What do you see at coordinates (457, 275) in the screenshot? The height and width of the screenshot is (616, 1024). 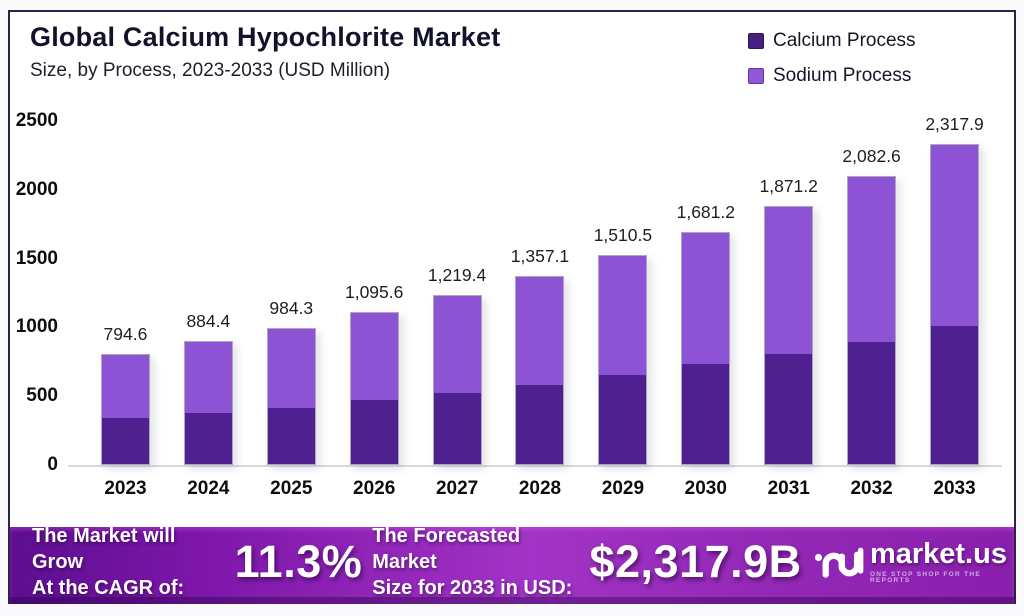 I see `bar-value-label: 1,219.4` at bounding box center [457, 275].